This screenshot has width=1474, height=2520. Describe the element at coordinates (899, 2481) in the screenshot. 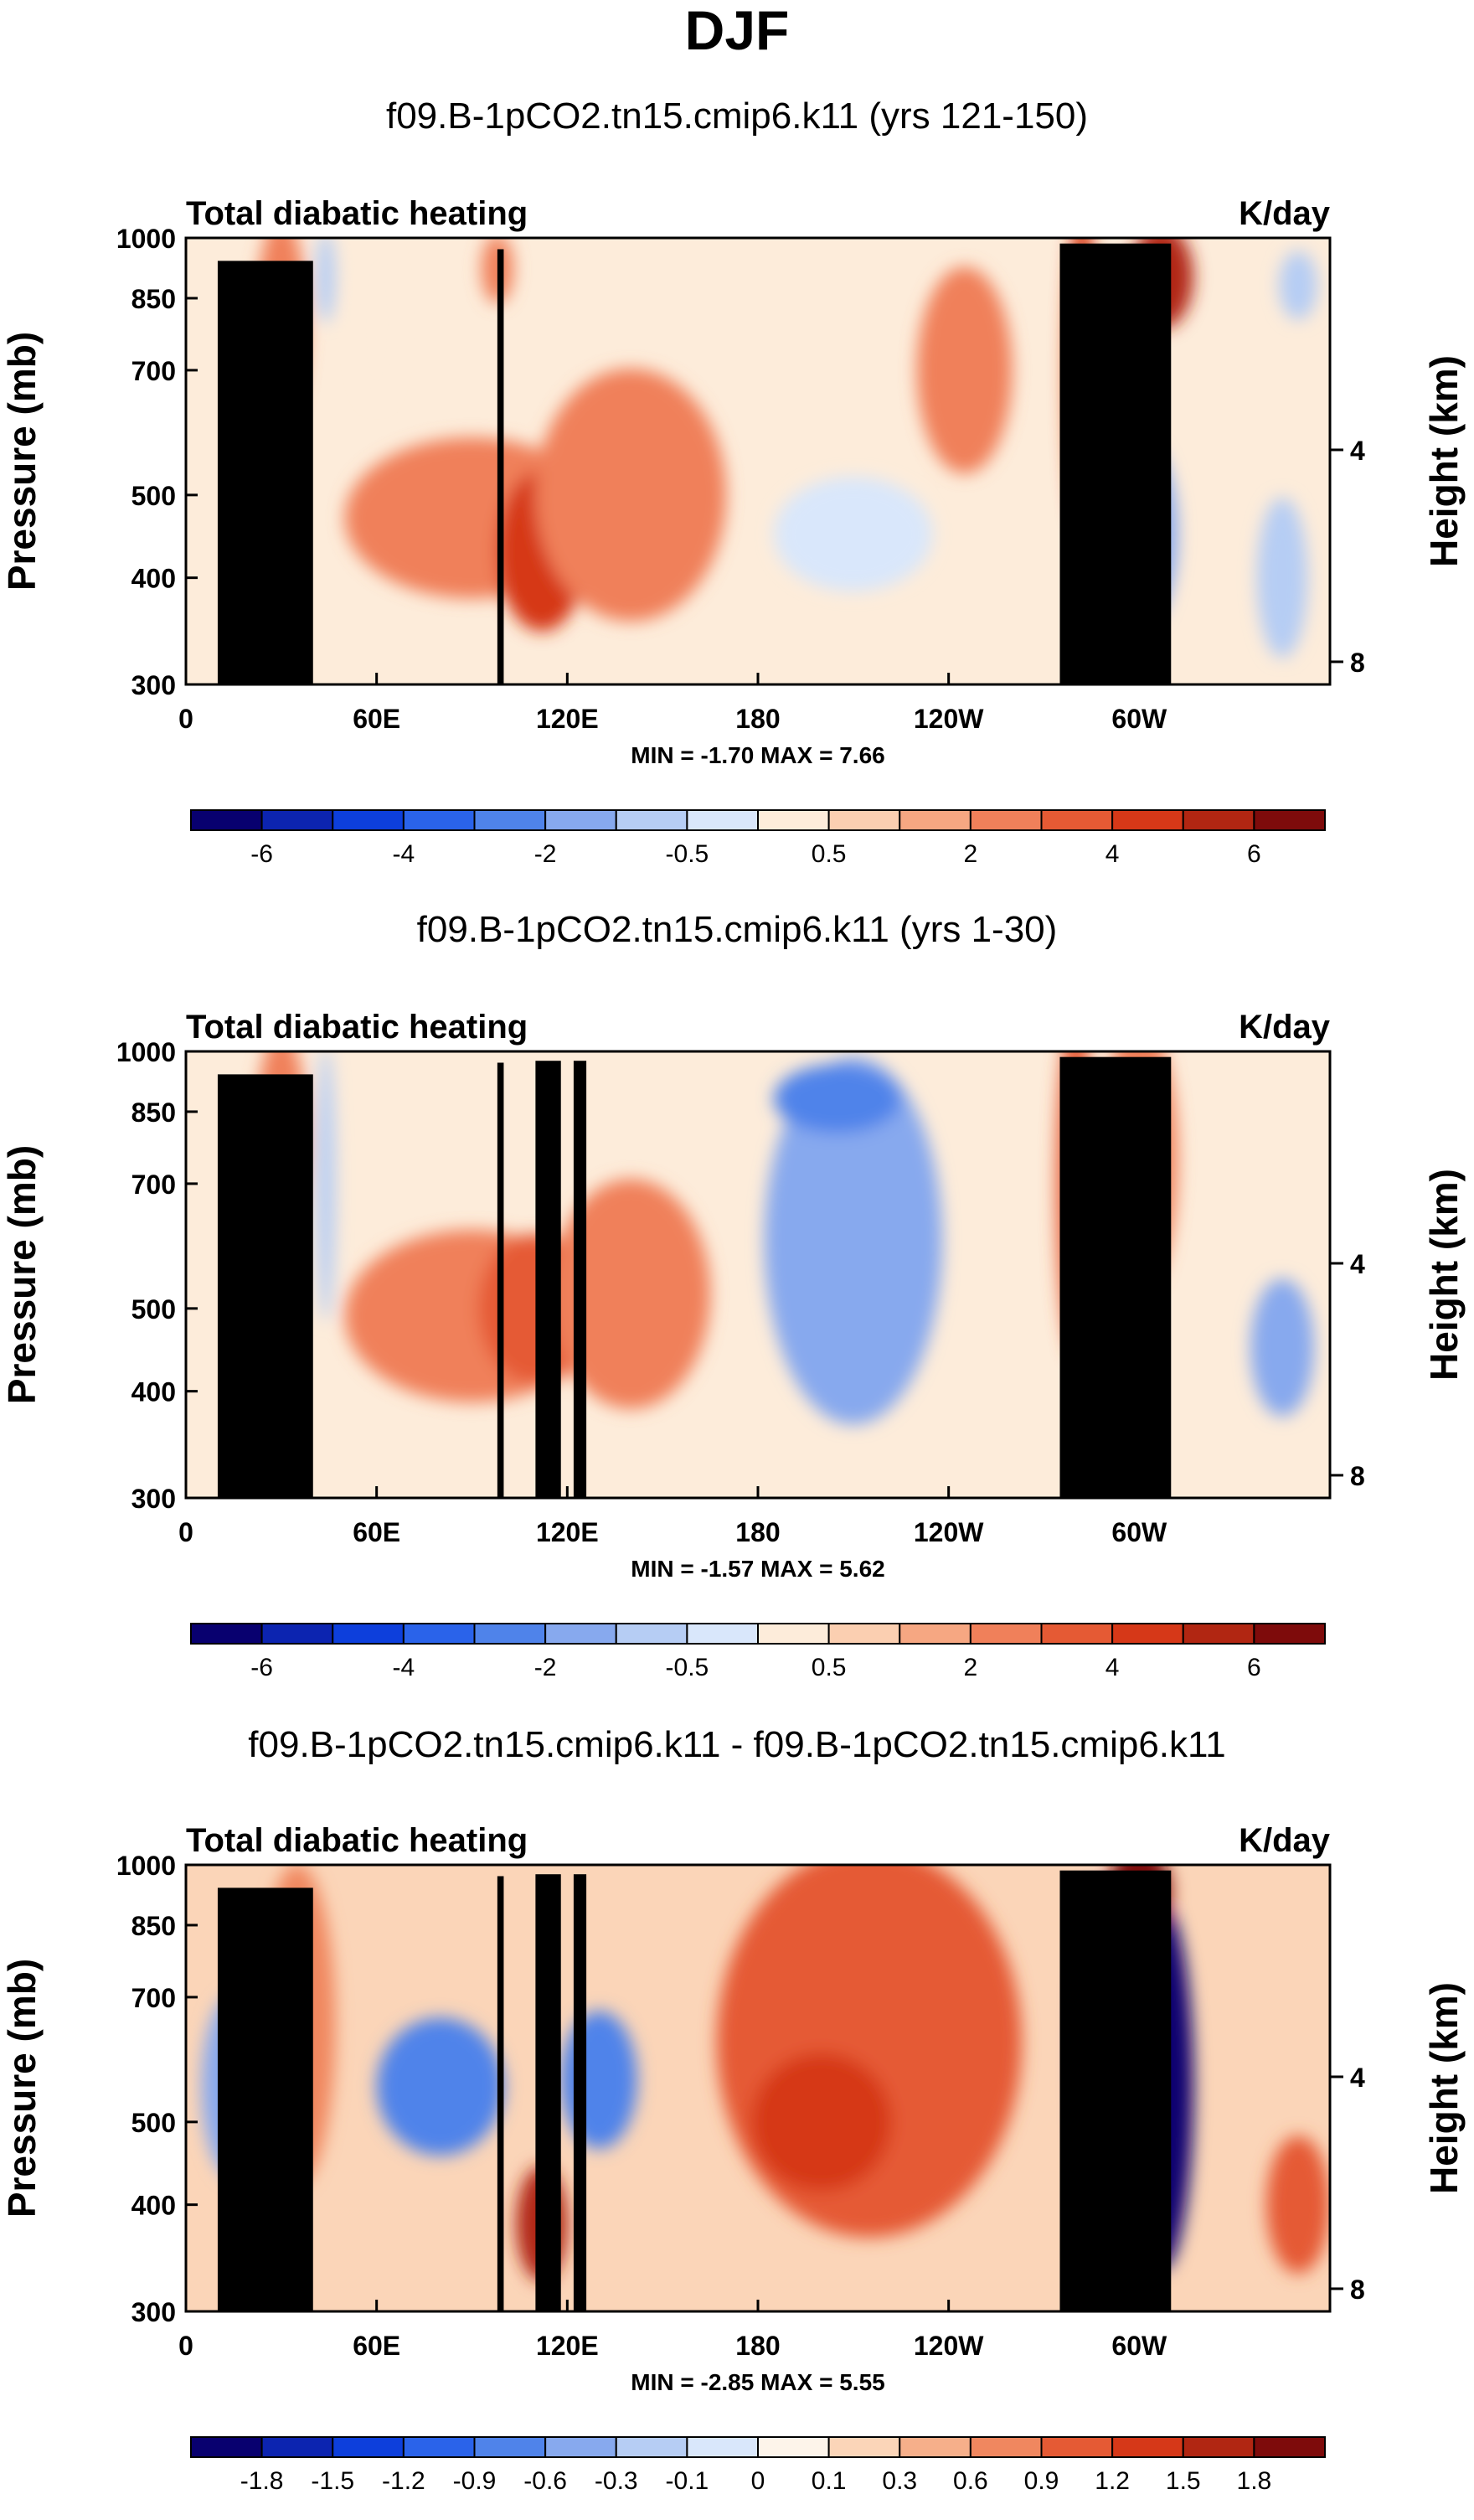

I see `colorbar-label: 0.3` at that location.